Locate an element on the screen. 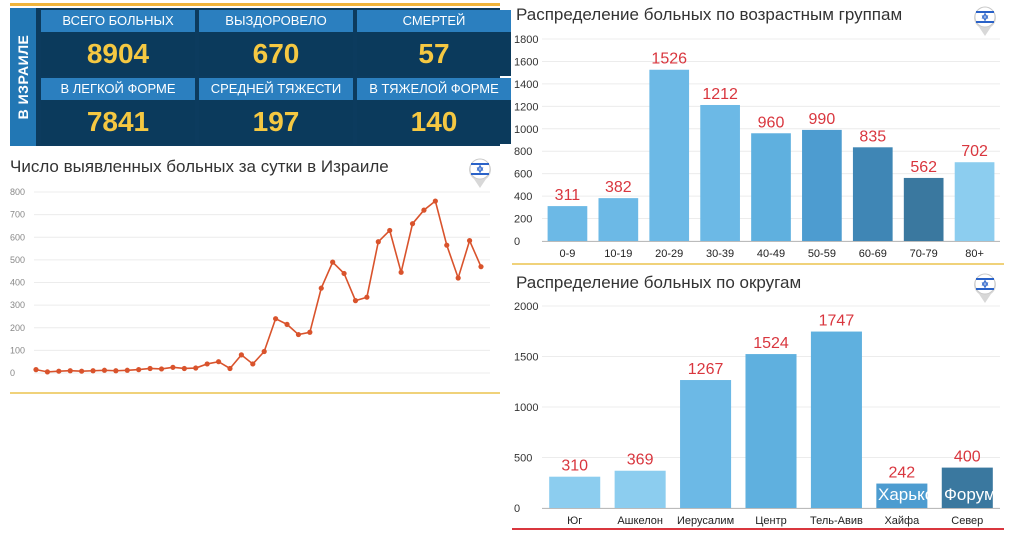 This screenshot has height=540, width=1019. district-chart-title: Распределение больных по округам is located at coordinates (659, 282).